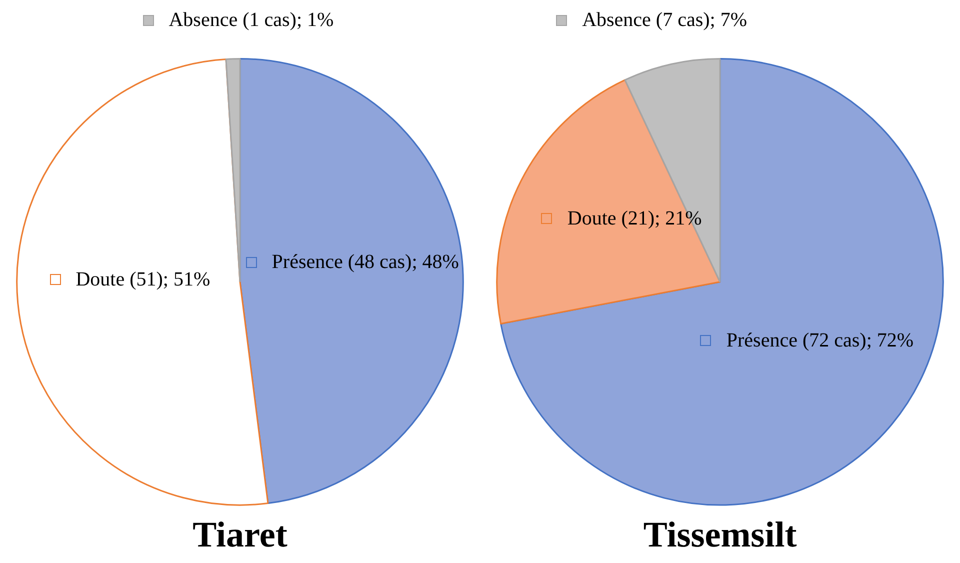 The width and height of the screenshot is (960, 563). Describe the element at coordinates (365, 262) in the screenshot. I see `legend-label: Présence (48 cas); 48%` at that location.